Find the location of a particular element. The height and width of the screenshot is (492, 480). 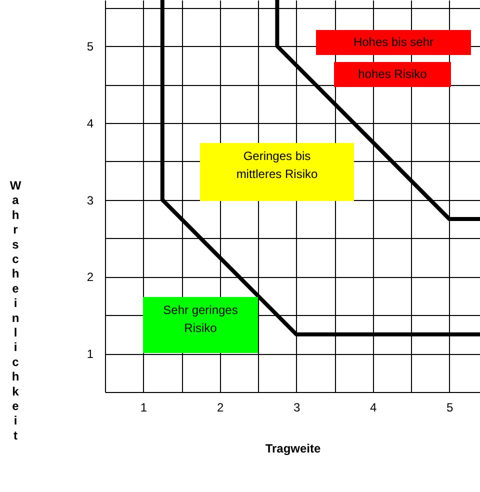

x-tick-label: 1 is located at coordinates (144, 407).